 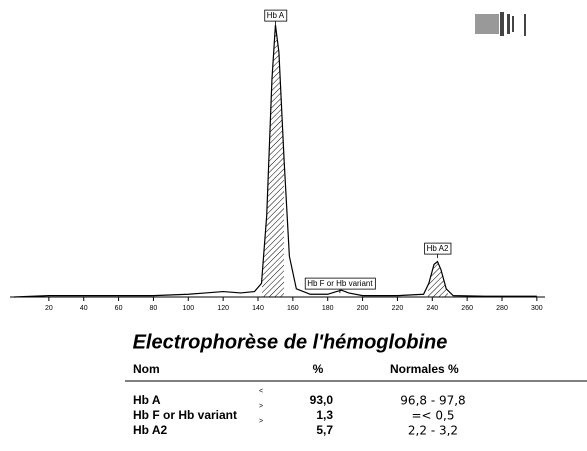 I want to click on peak-label: Hb A, so click(x=276, y=15).